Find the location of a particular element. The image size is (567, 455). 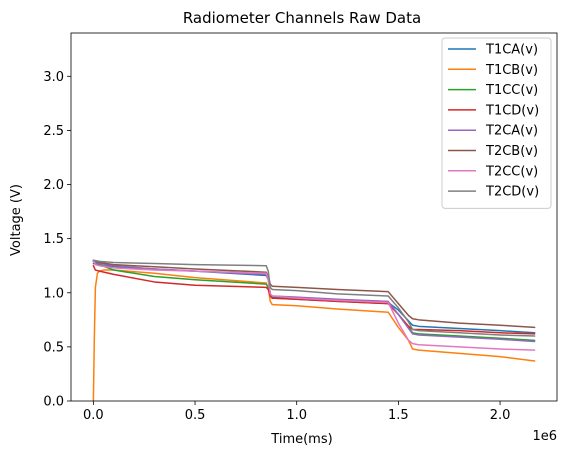

legend-label: T2CC(v) is located at coordinates (511, 171).